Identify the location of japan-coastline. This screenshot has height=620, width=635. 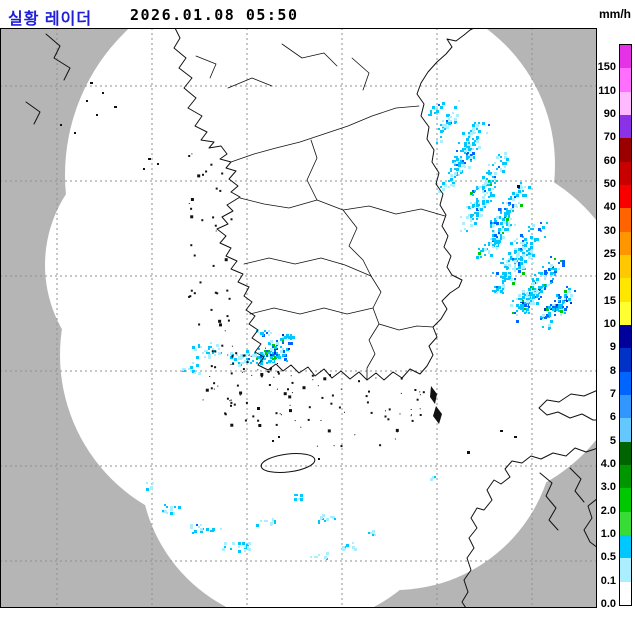
(529, 498).